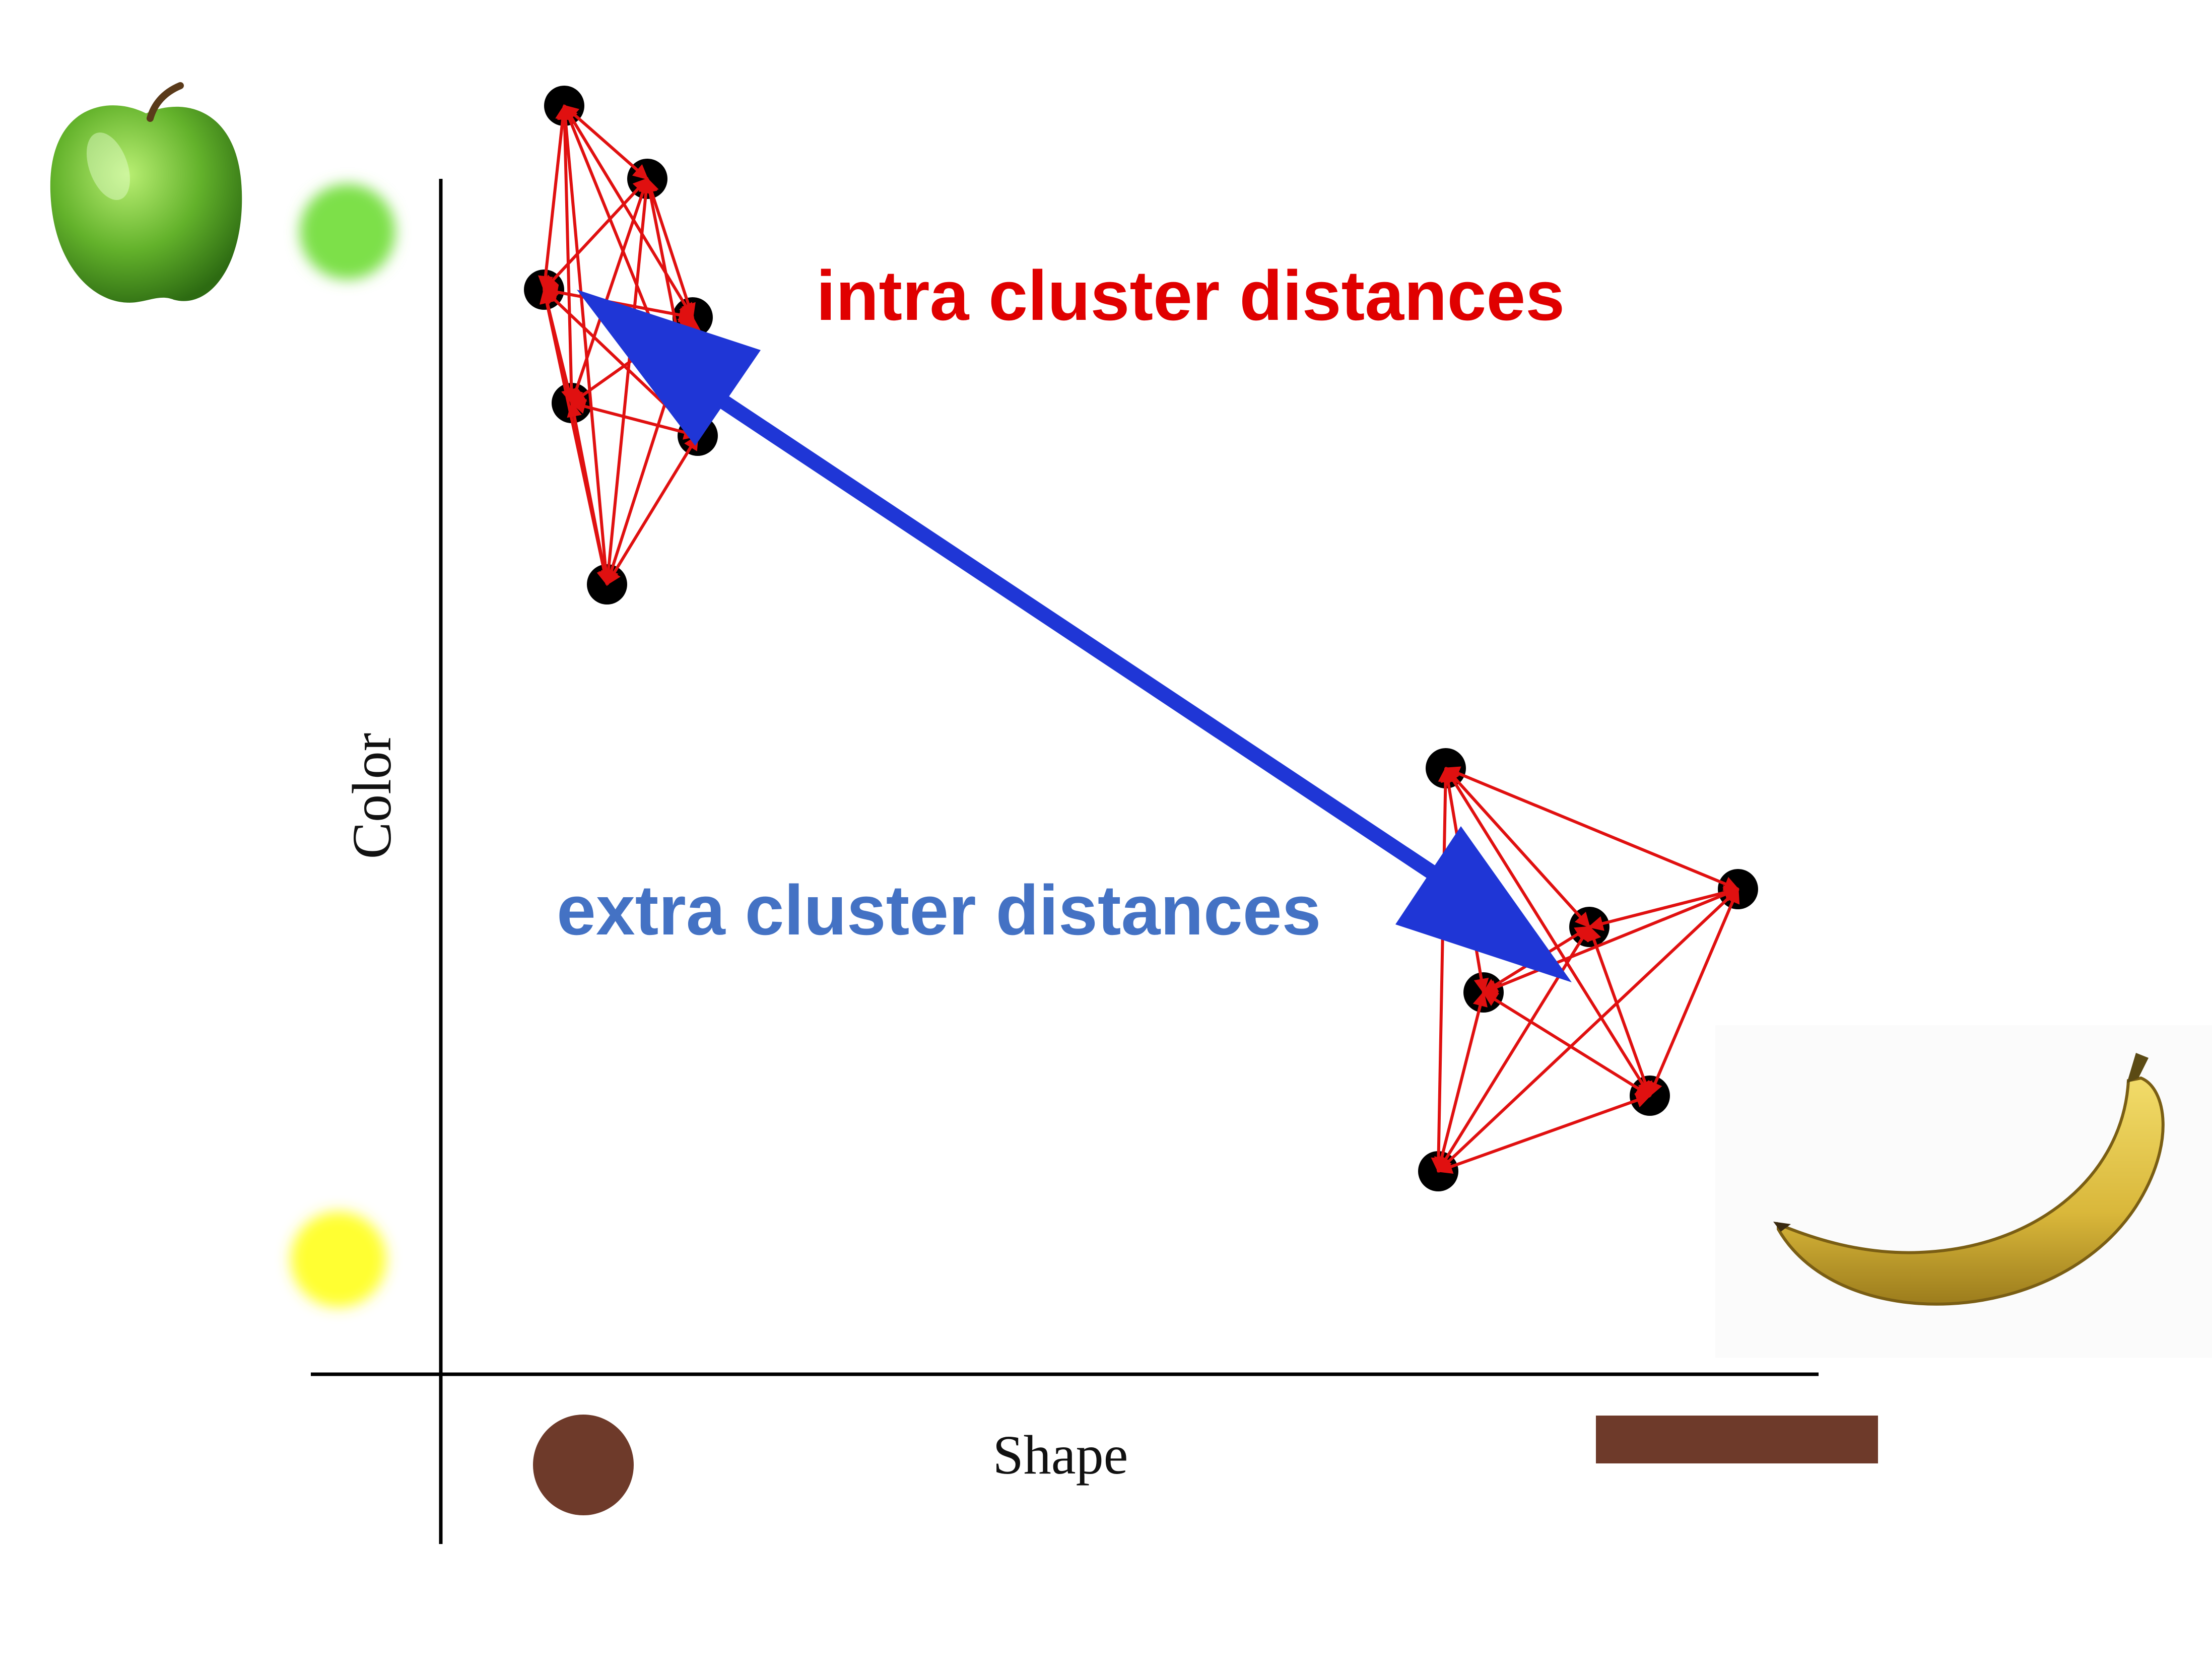 The width and height of the screenshot is (2212, 1675). I want to click on long-shape-swatch, so click(1737, 1439).